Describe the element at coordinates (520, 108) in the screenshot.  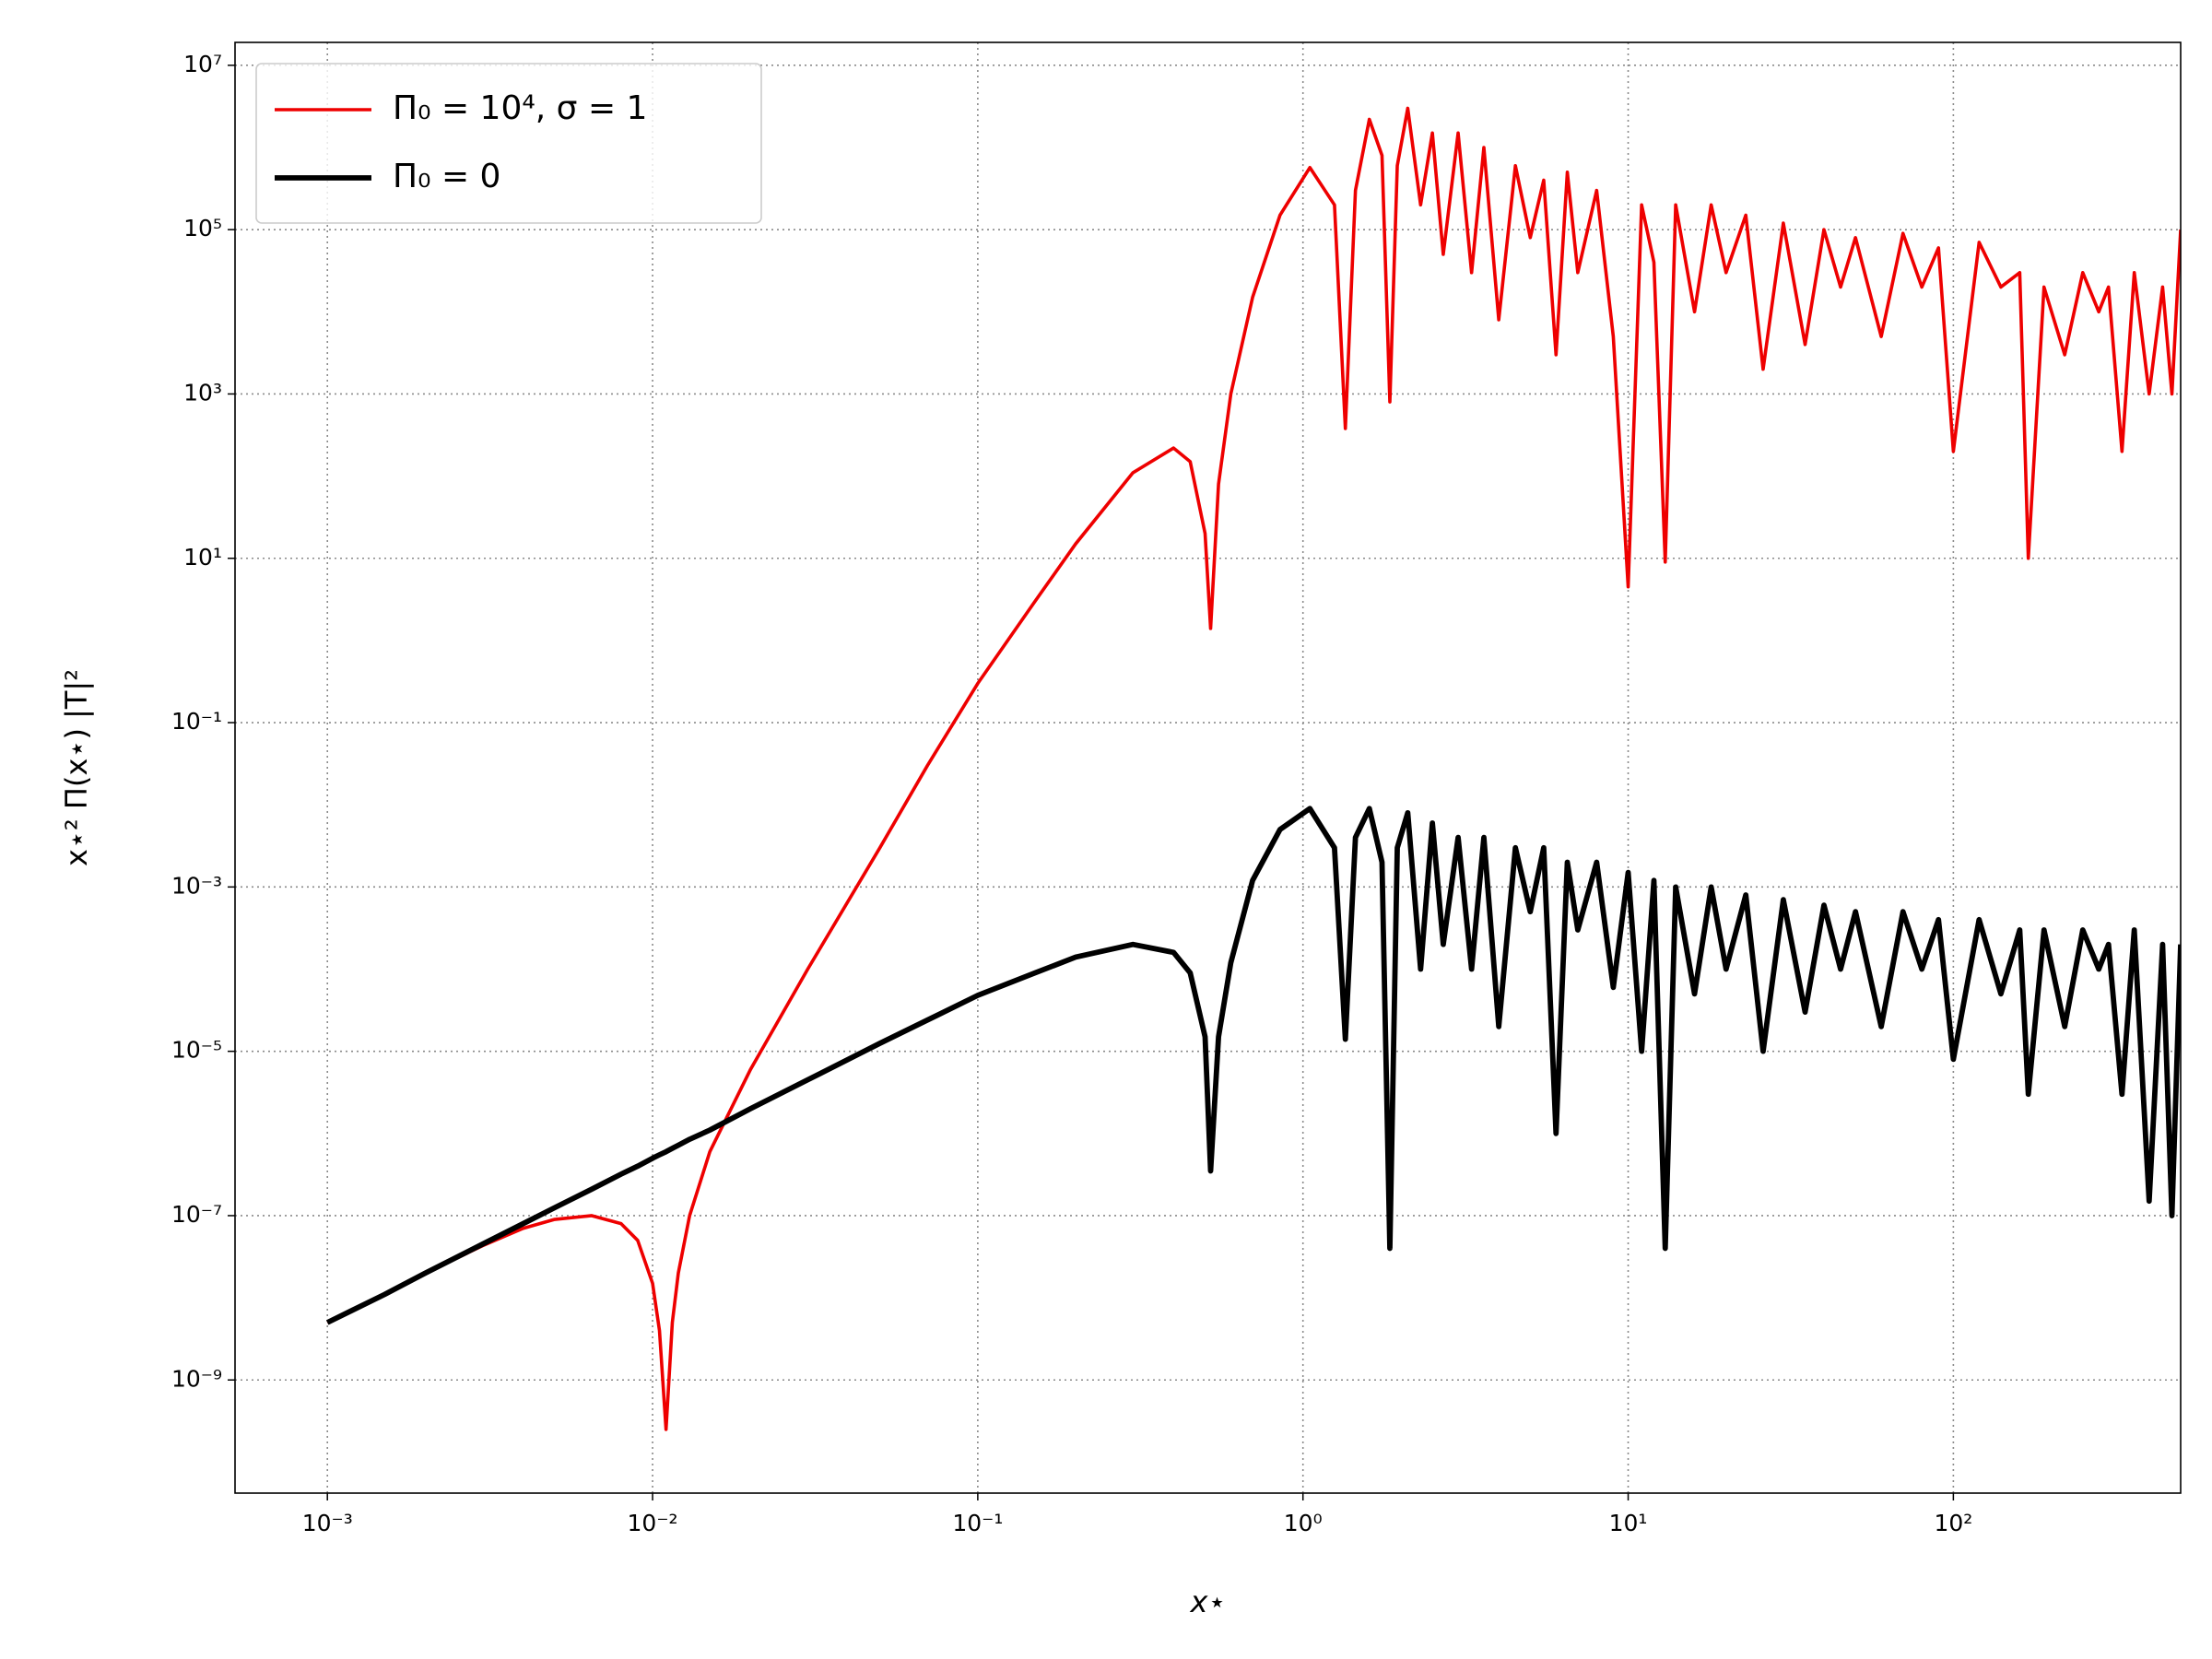
I see `legend-label: Π₀ = 10⁴, σ = 1` at that location.